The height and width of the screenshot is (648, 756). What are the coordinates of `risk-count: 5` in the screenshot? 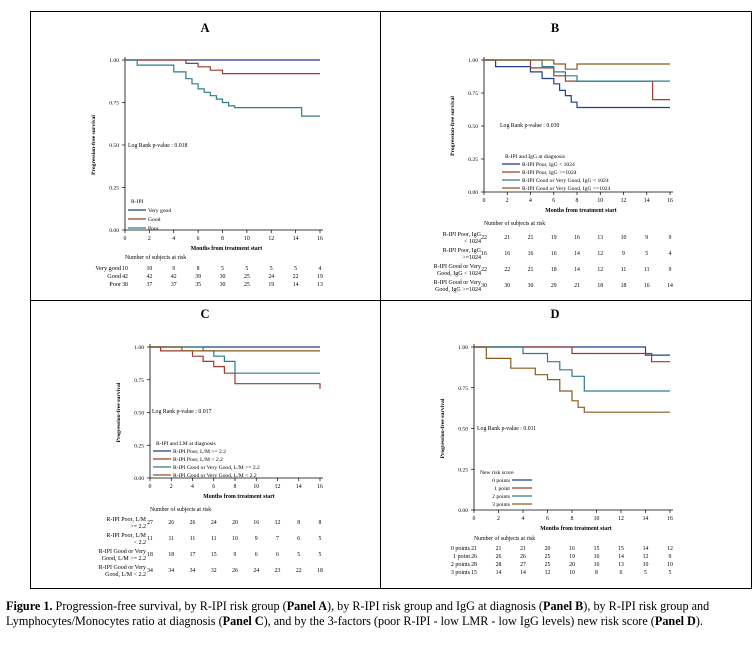 It's located at (246, 269).